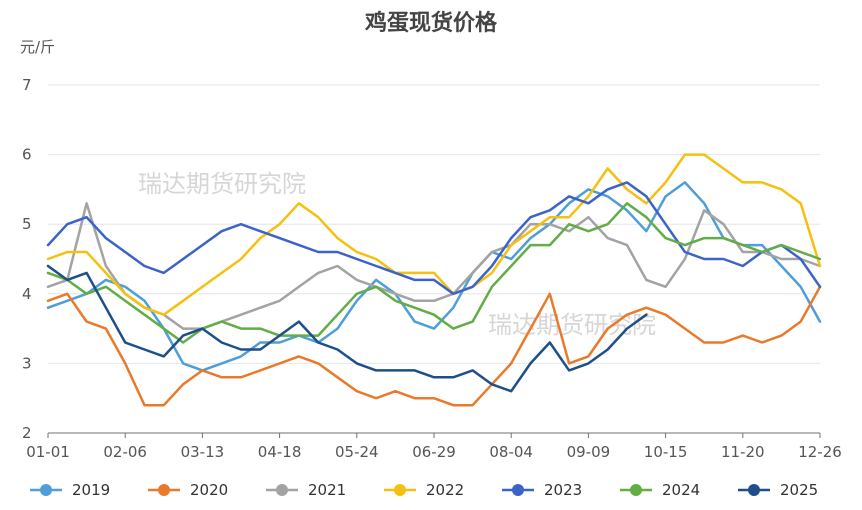 Image resolution: width=862 pixels, height=510 pixels. I want to click on y-axis-unit-label: 元/斤, so click(37, 47).